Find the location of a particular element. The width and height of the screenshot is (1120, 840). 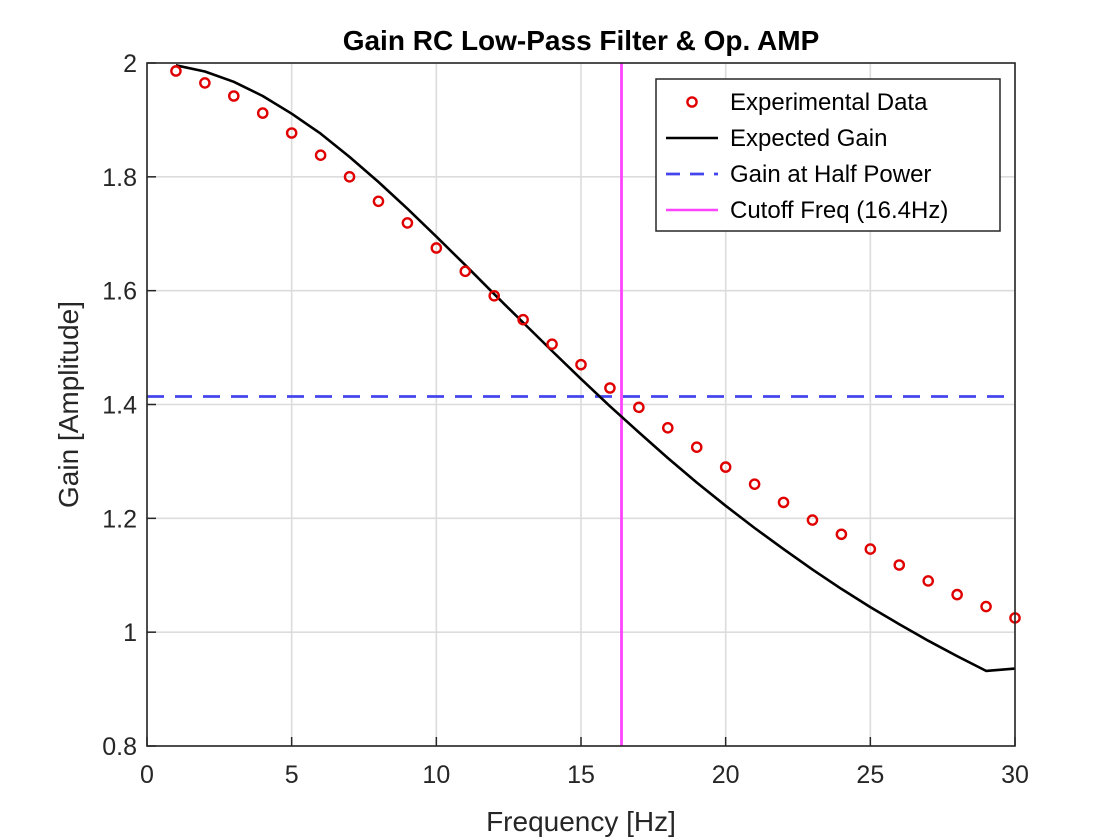

x-tick-label: 0 is located at coordinates (147, 775).